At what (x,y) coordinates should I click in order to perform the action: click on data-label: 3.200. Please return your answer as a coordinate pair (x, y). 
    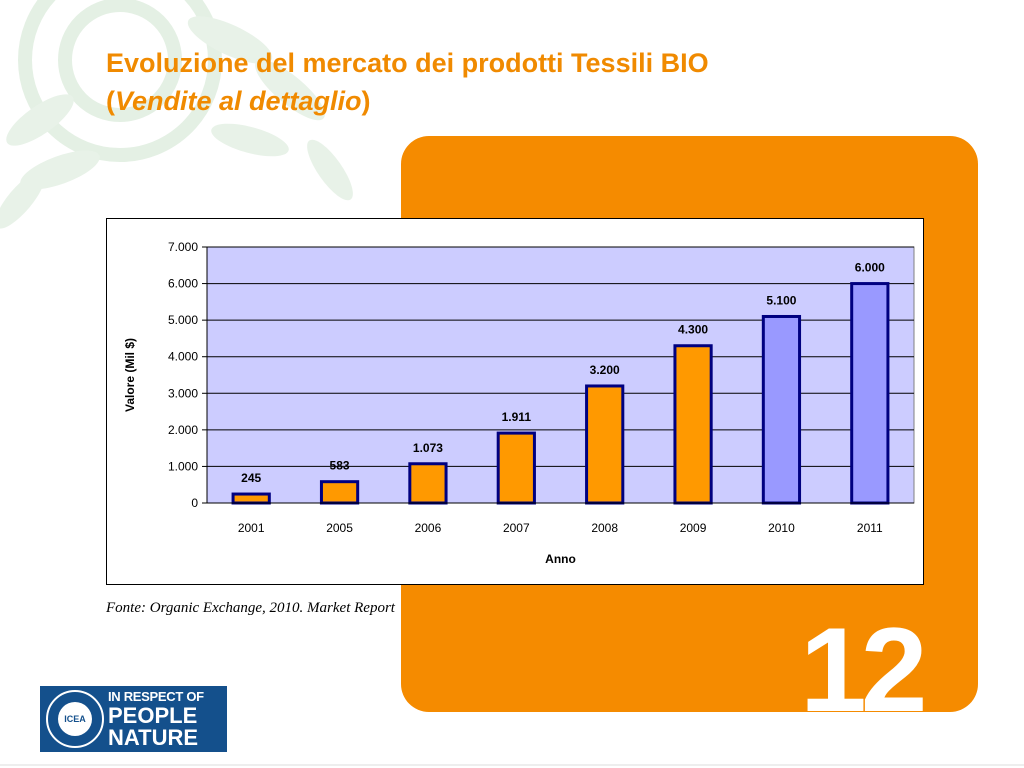
    Looking at the image, I should click on (605, 370).